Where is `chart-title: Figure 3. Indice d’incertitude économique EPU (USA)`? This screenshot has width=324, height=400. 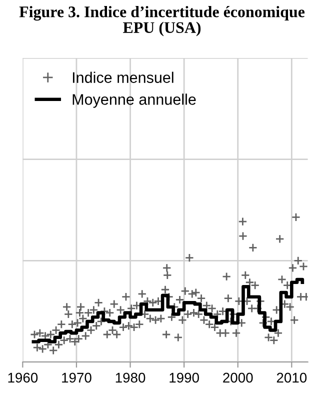
chart-title: Figure 3. Indice d’incertitude économique EPU (USA) is located at coordinates (162, 21).